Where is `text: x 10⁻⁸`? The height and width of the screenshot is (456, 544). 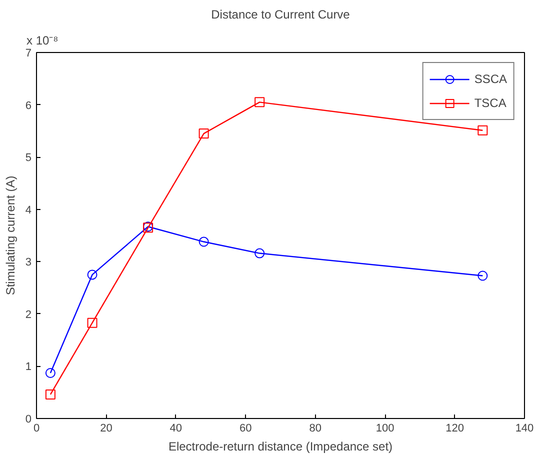
text: x 10⁻⁸ is located at coordinates (42, 41).